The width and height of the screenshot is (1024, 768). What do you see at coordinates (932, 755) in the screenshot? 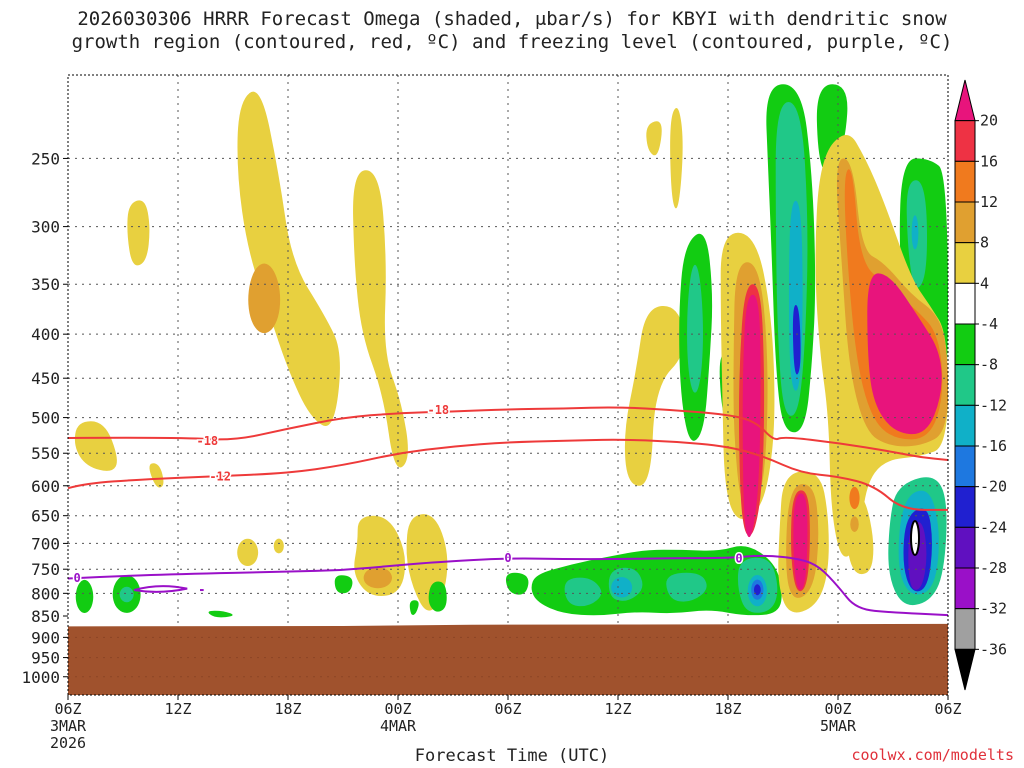
I see `credit-link: coolwx.com/modelts` at bounding box center [932, 755].